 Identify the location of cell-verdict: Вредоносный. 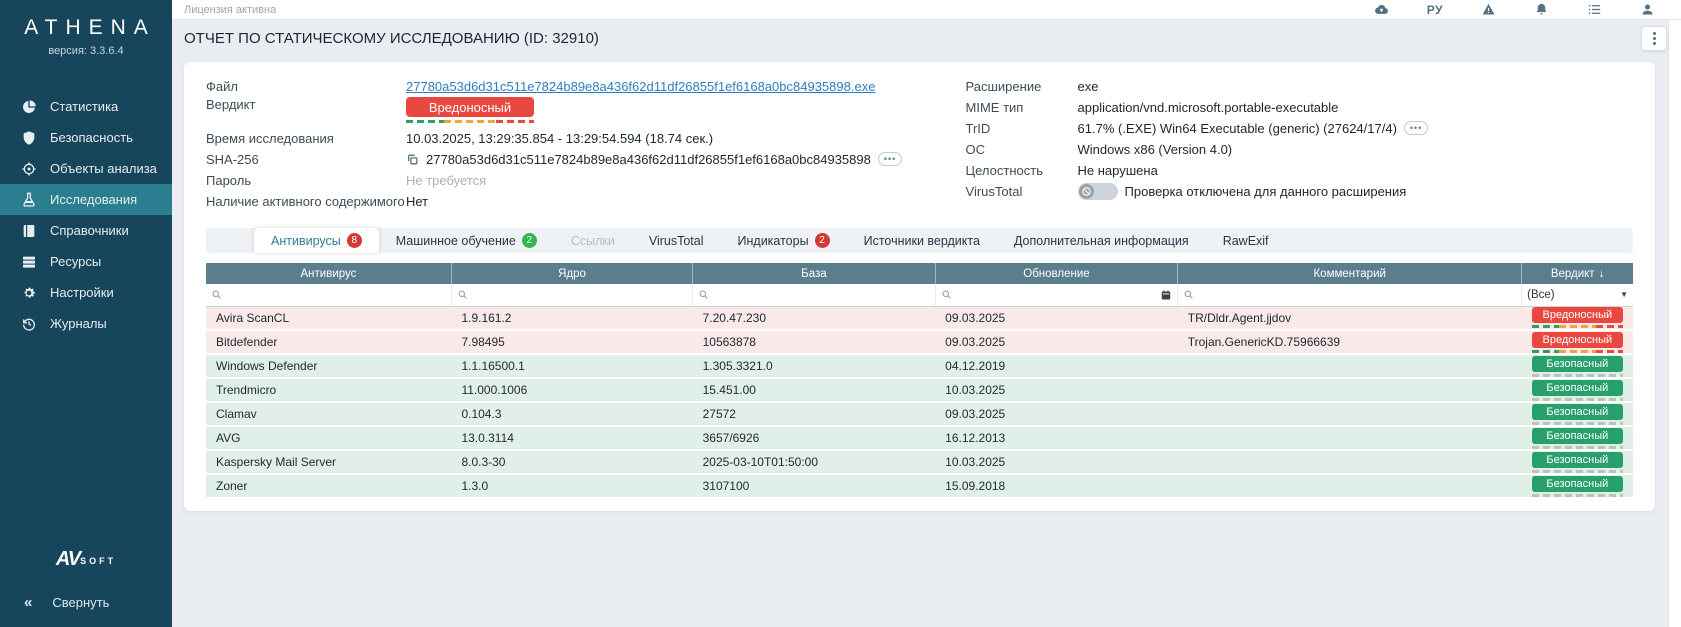
(1577, 318).